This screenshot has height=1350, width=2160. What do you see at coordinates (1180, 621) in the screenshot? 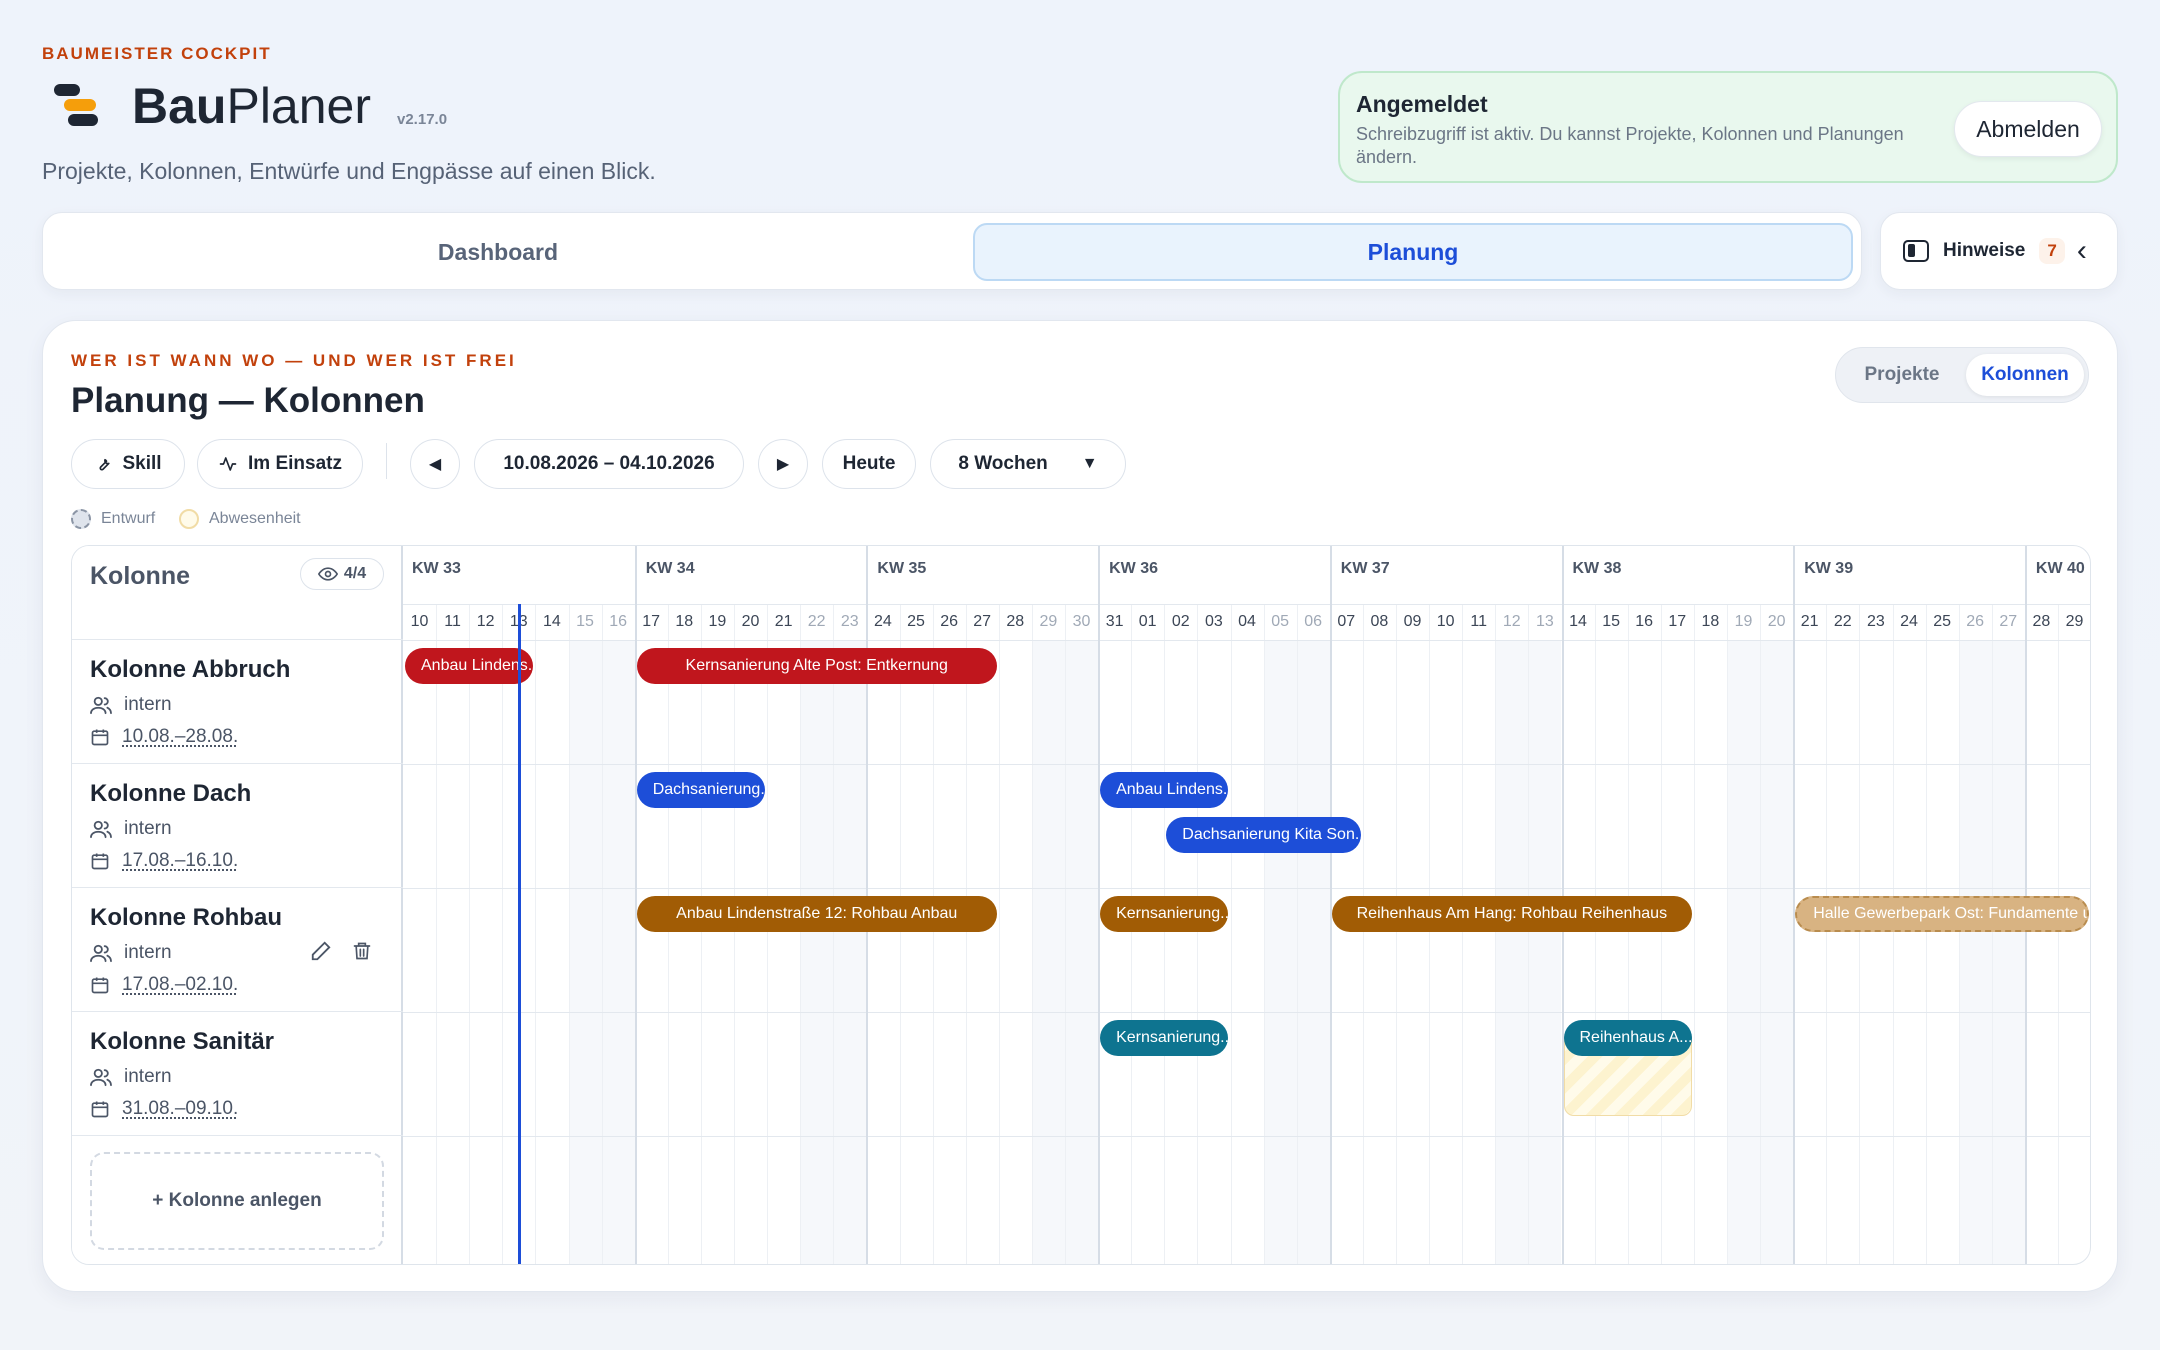
I see `day-label: 02` at bounding box center [1180, 621].